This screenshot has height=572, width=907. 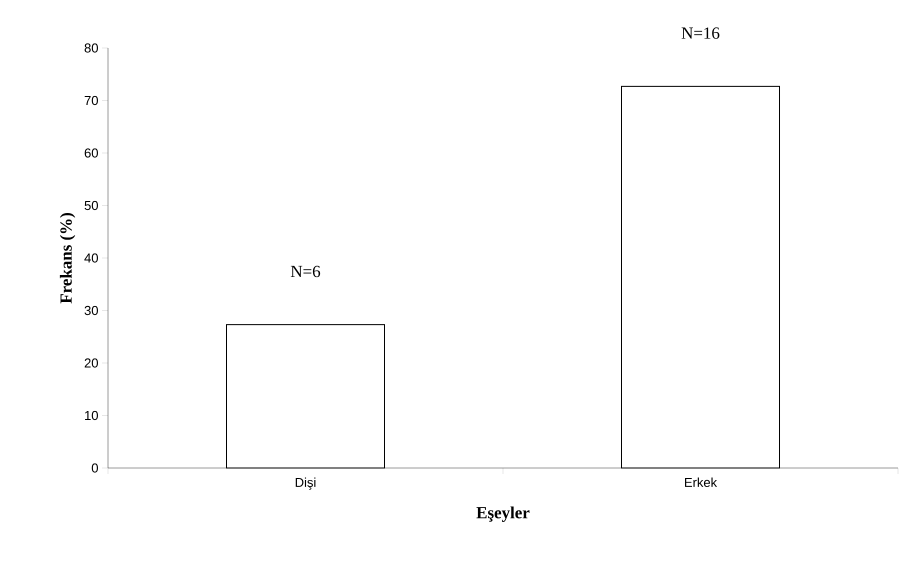 I want to click on y-tick-label: 10, so click(x=91, y=415).